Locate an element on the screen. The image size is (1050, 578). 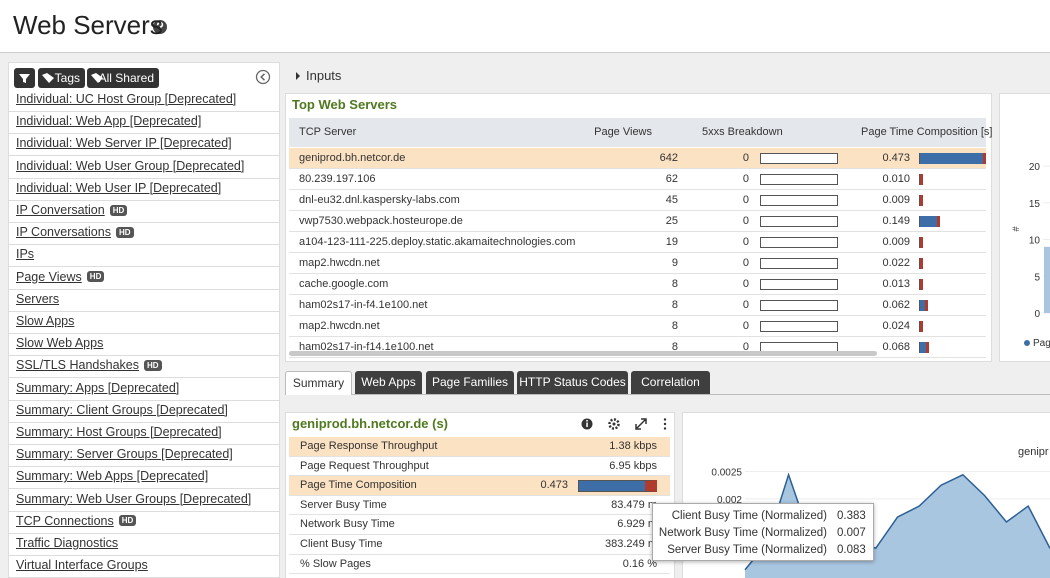
toolbar-button: Tags is located at coordinates (61, 78).